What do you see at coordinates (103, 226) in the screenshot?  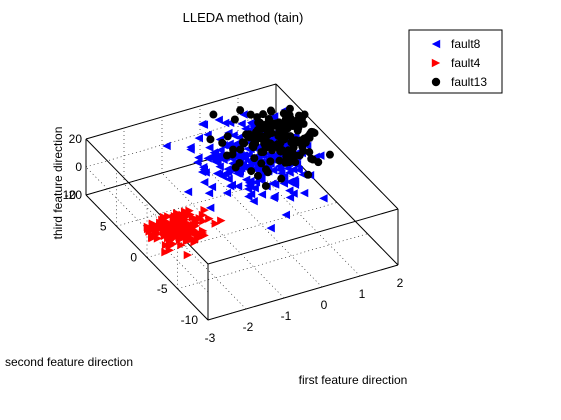 I see `y-tick-label: 5` at bounding box center [103, 226].